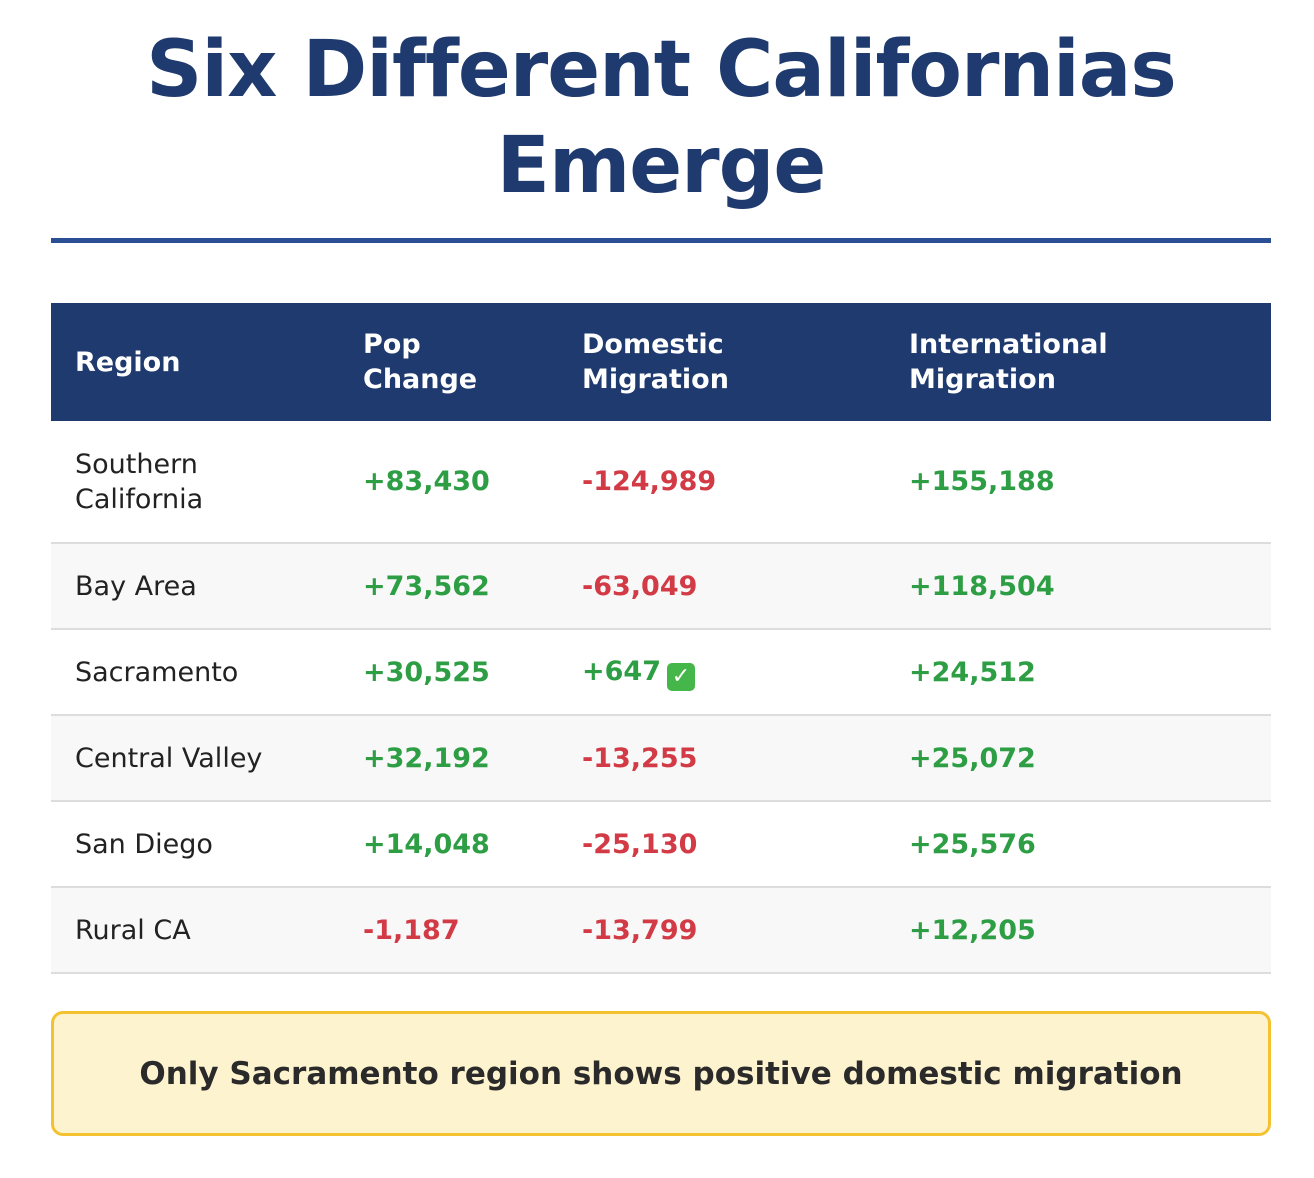 The height and width of the screenshot is (1178, 1314). I want to click on cell-value: +24,512, so click(972, 672).